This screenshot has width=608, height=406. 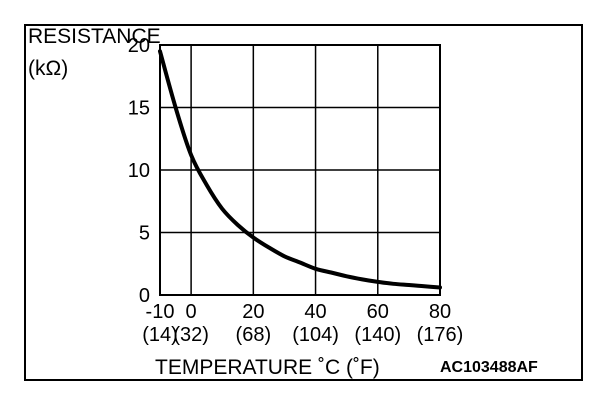 I want to click on x-axis-label: TEMPERATURE ˚C (˚F), so click(x=267, y=367).